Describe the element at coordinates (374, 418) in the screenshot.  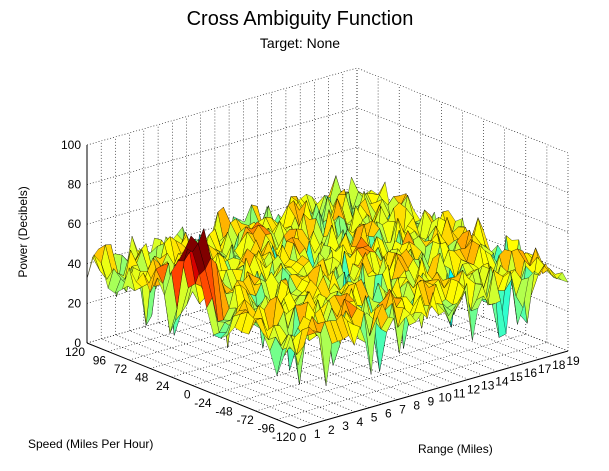
I see `x-tick-label: 5` at that location.